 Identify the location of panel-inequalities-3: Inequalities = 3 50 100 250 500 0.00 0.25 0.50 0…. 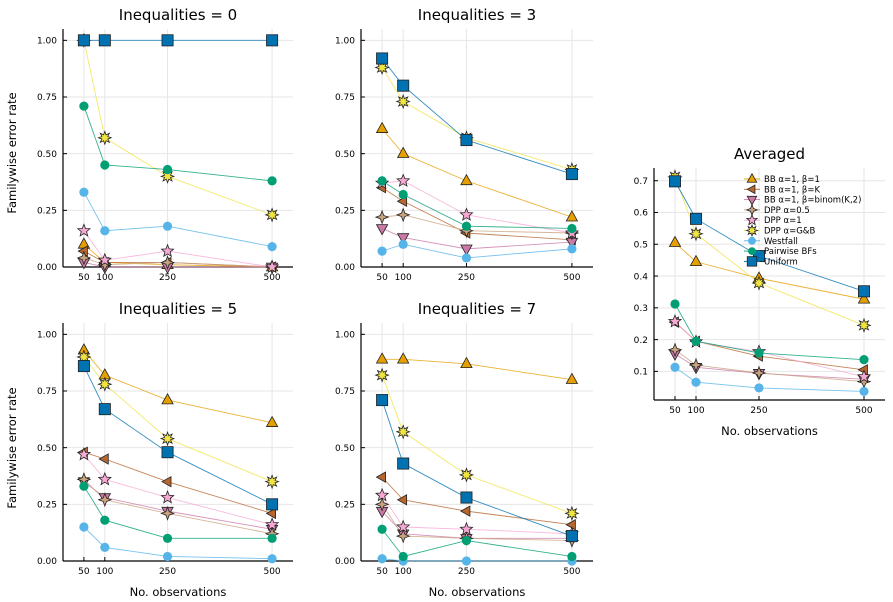
(464, 144).